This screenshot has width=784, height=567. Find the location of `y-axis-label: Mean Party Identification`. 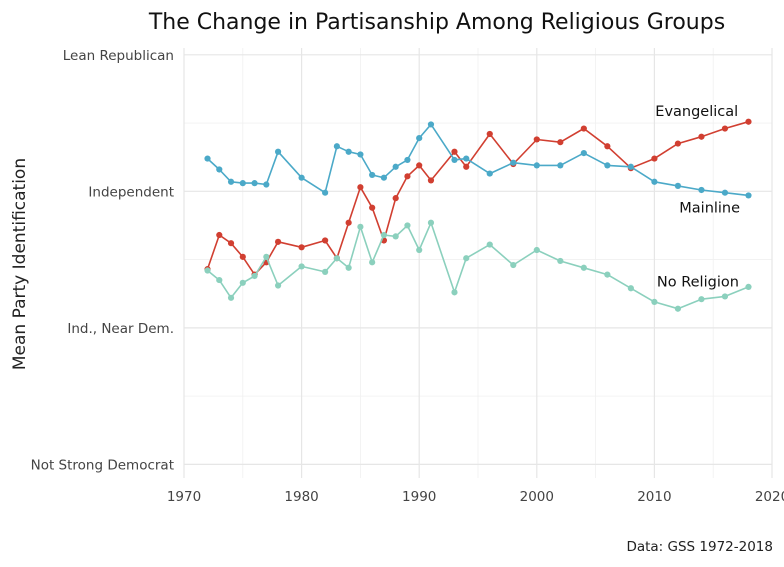

y-axis-label: Mean Party Identification is located at coordinates (20, 264).